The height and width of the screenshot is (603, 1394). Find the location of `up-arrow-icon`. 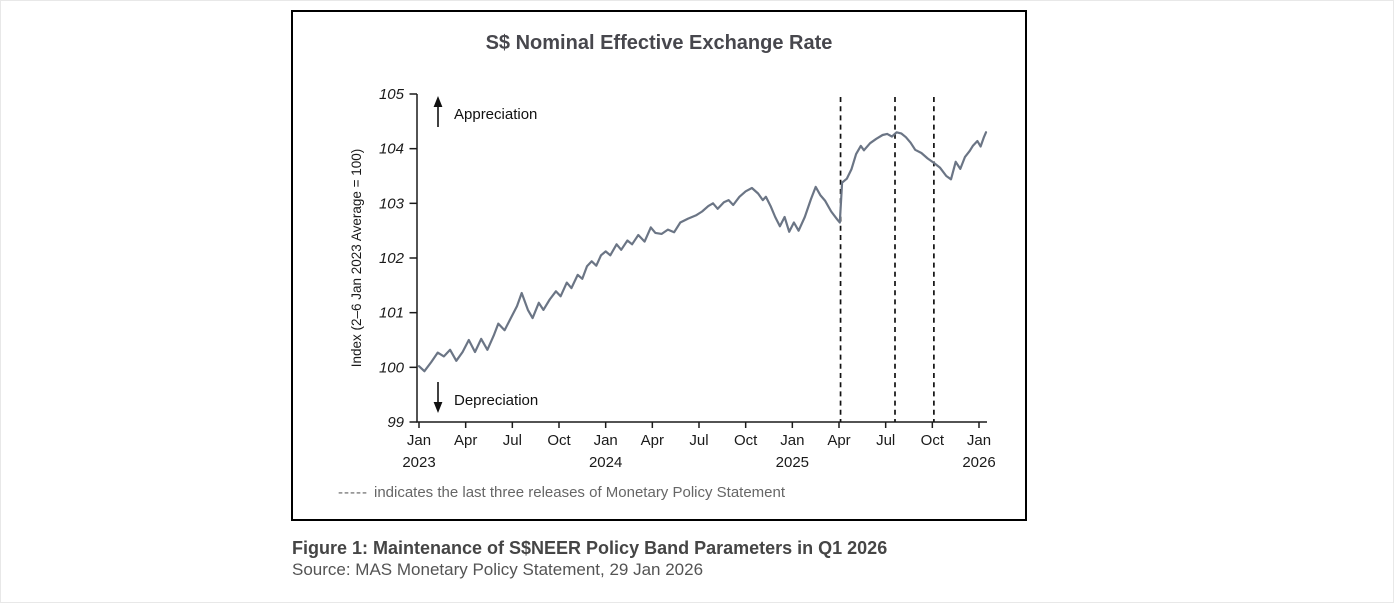

up-arrow-icon is located at coordinates (438, 101).